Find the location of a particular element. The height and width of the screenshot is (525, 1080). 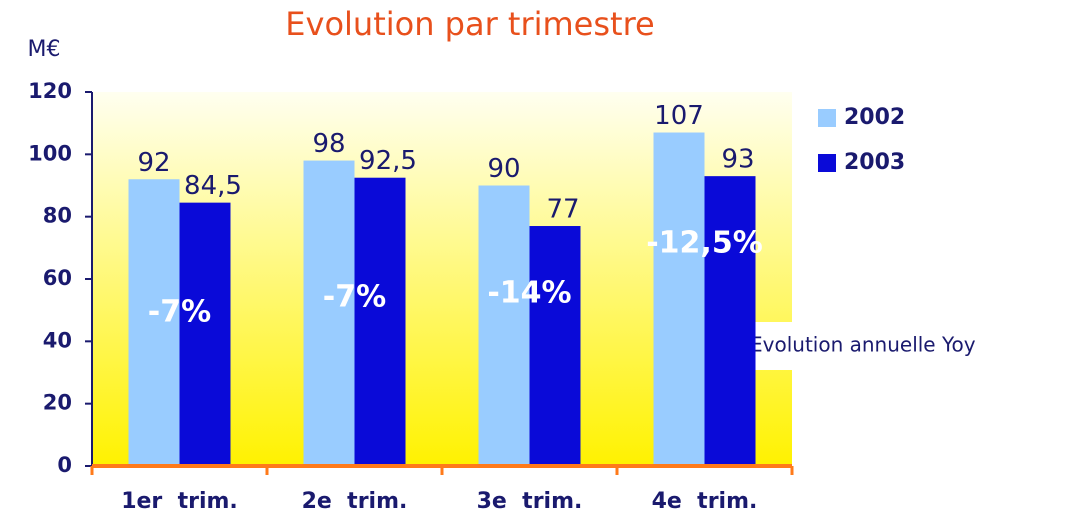

legend-label: 2003 is located at coordinates (874, 162).